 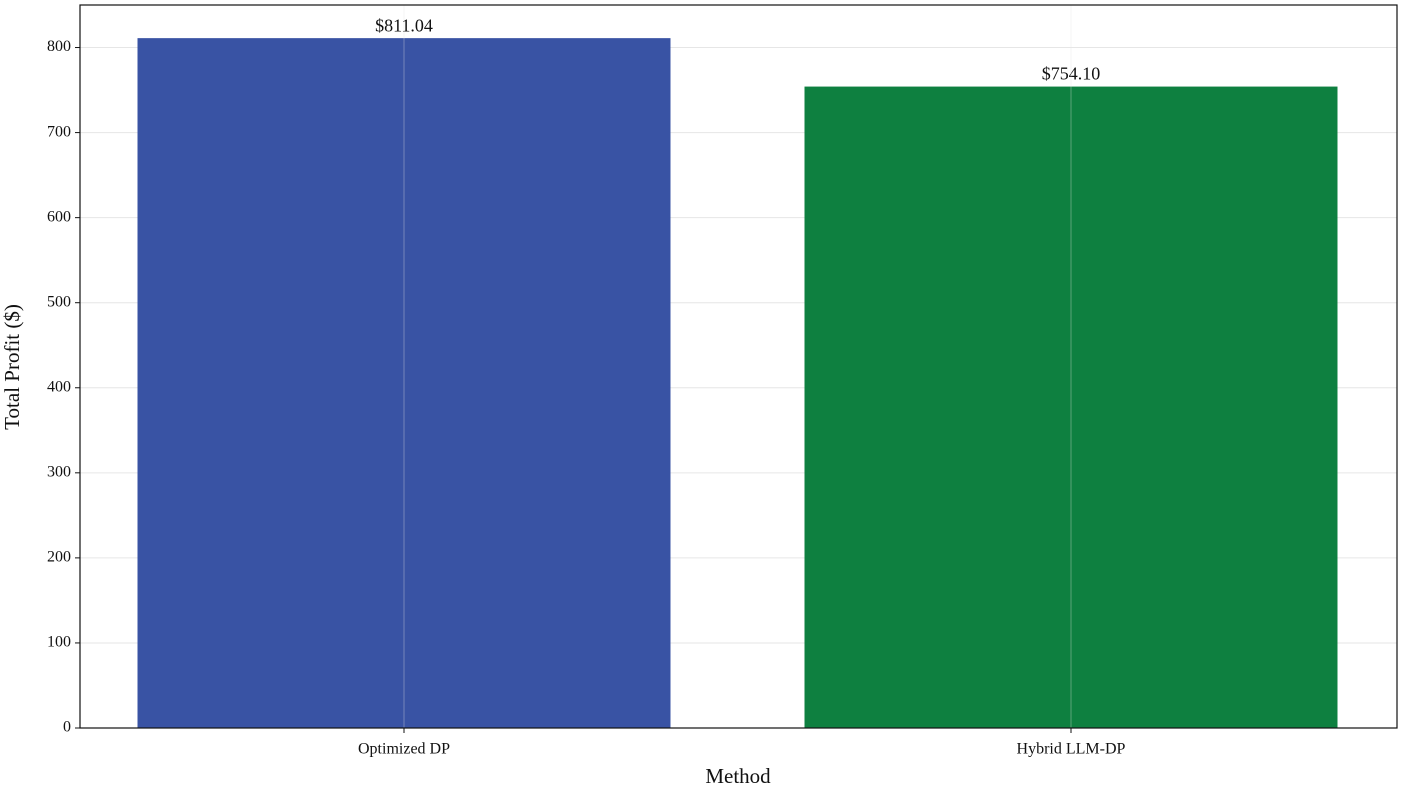 I want to click on y-tick-label: 400, so click(x=59, y=386).